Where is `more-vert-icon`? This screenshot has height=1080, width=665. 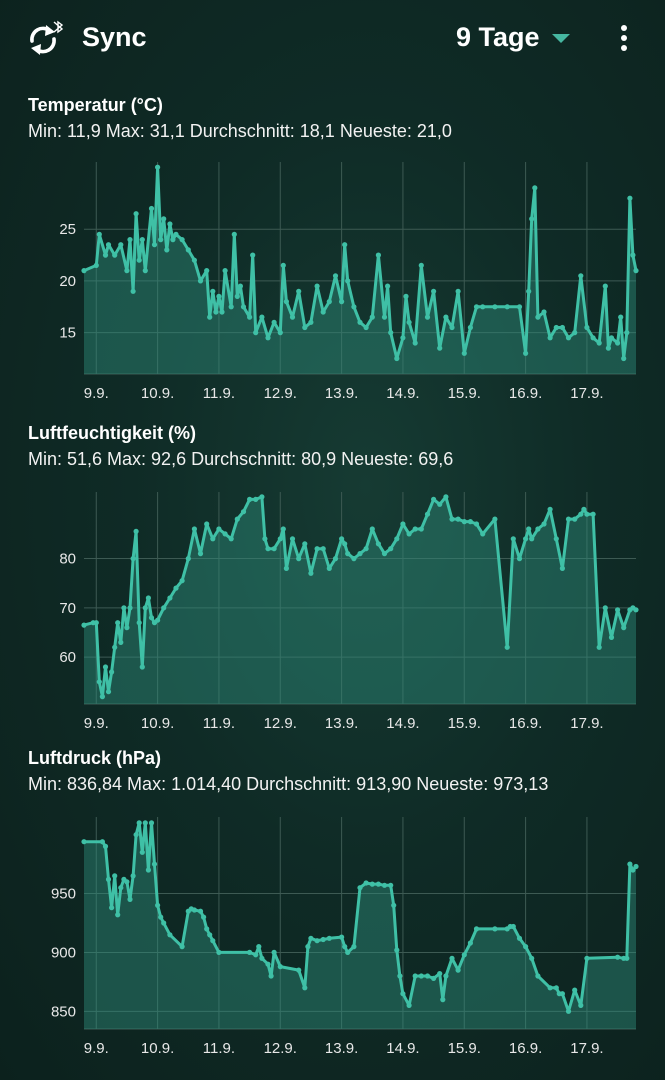
more-vert-icon is located at coordinates (624, 40).